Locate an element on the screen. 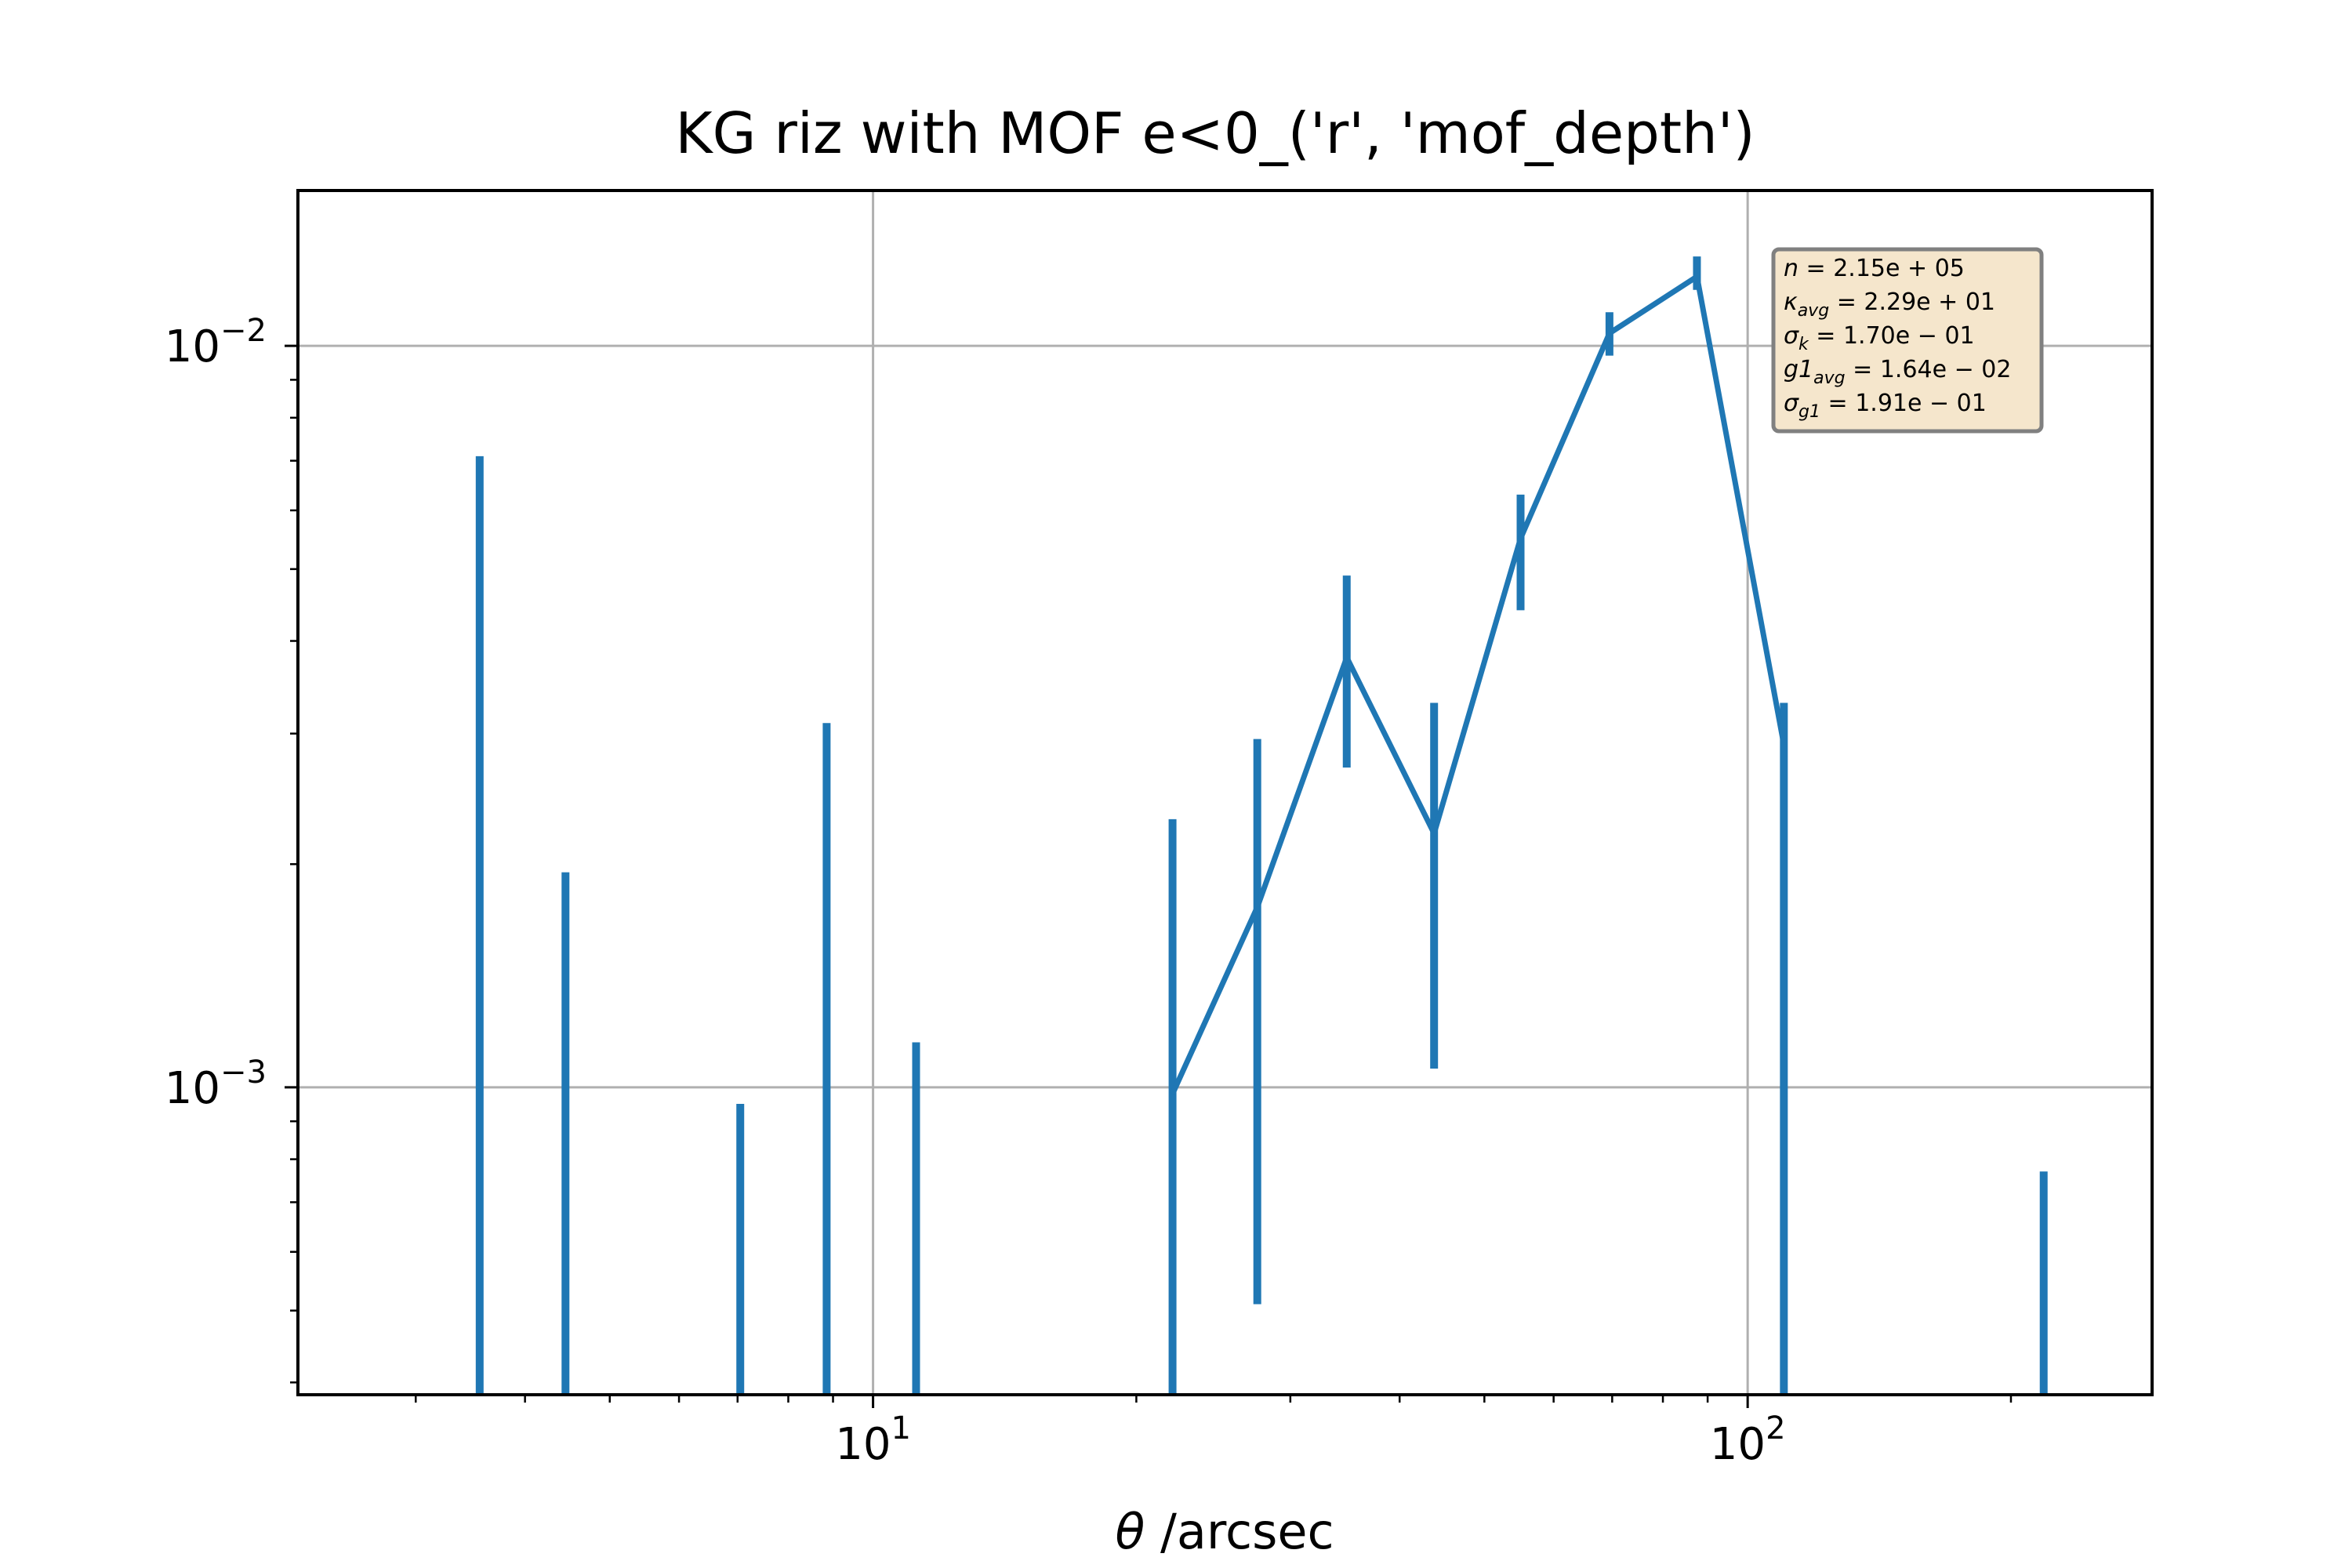 This screenshot has width=2352, height=1568. stats-line: σg1 = 1.91e − 01 is located at coordinates (1885, 406).